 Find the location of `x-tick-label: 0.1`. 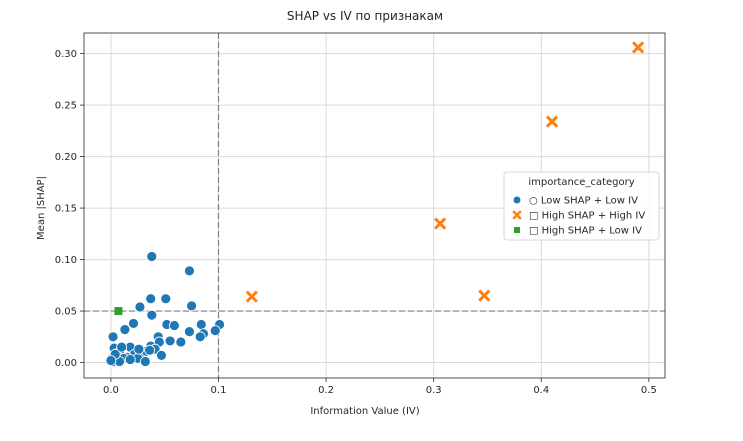

x-tick-label: 0.1 is located at coordinates (219, 390).